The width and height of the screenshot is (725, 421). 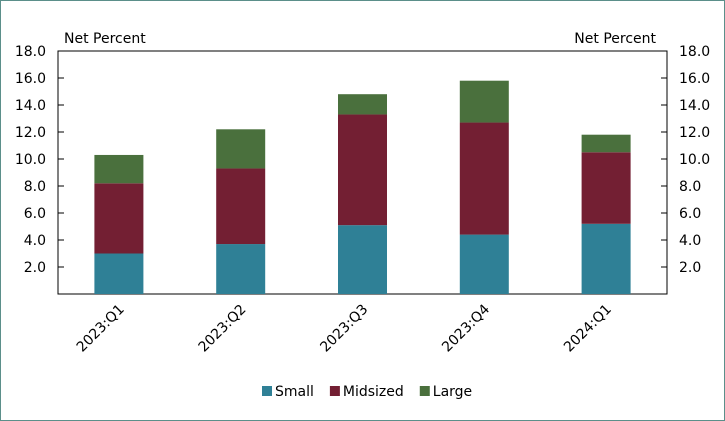 I want to click on bar-midsized-2023-q3, so click(x=362, y=170).